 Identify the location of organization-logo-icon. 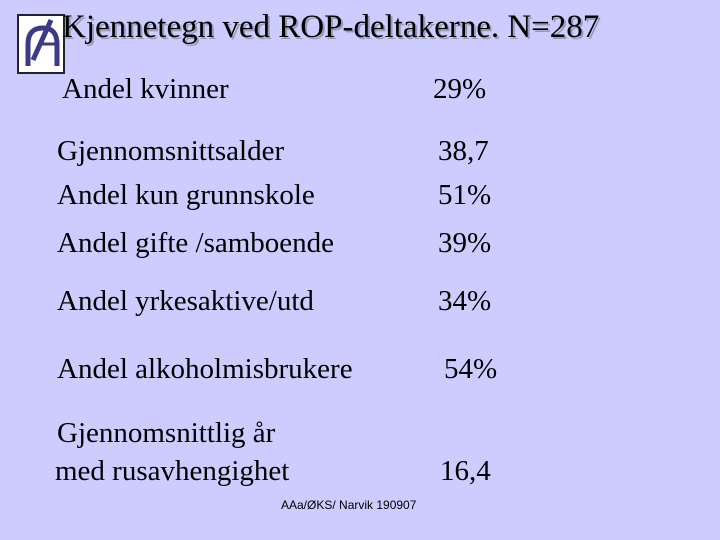
(41, 44).